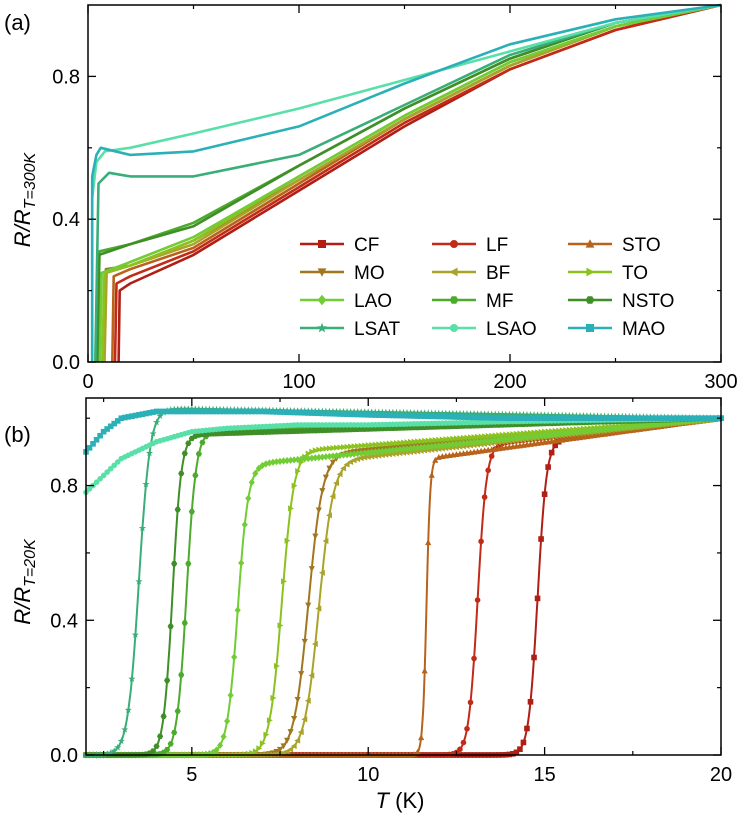 Image resolution: width=747 pixels, height=823 pixels. What do you see at coordinates (454, 328) in the screenshot?
I see `legend-marker-lsao` at bounding box center [454, 328].